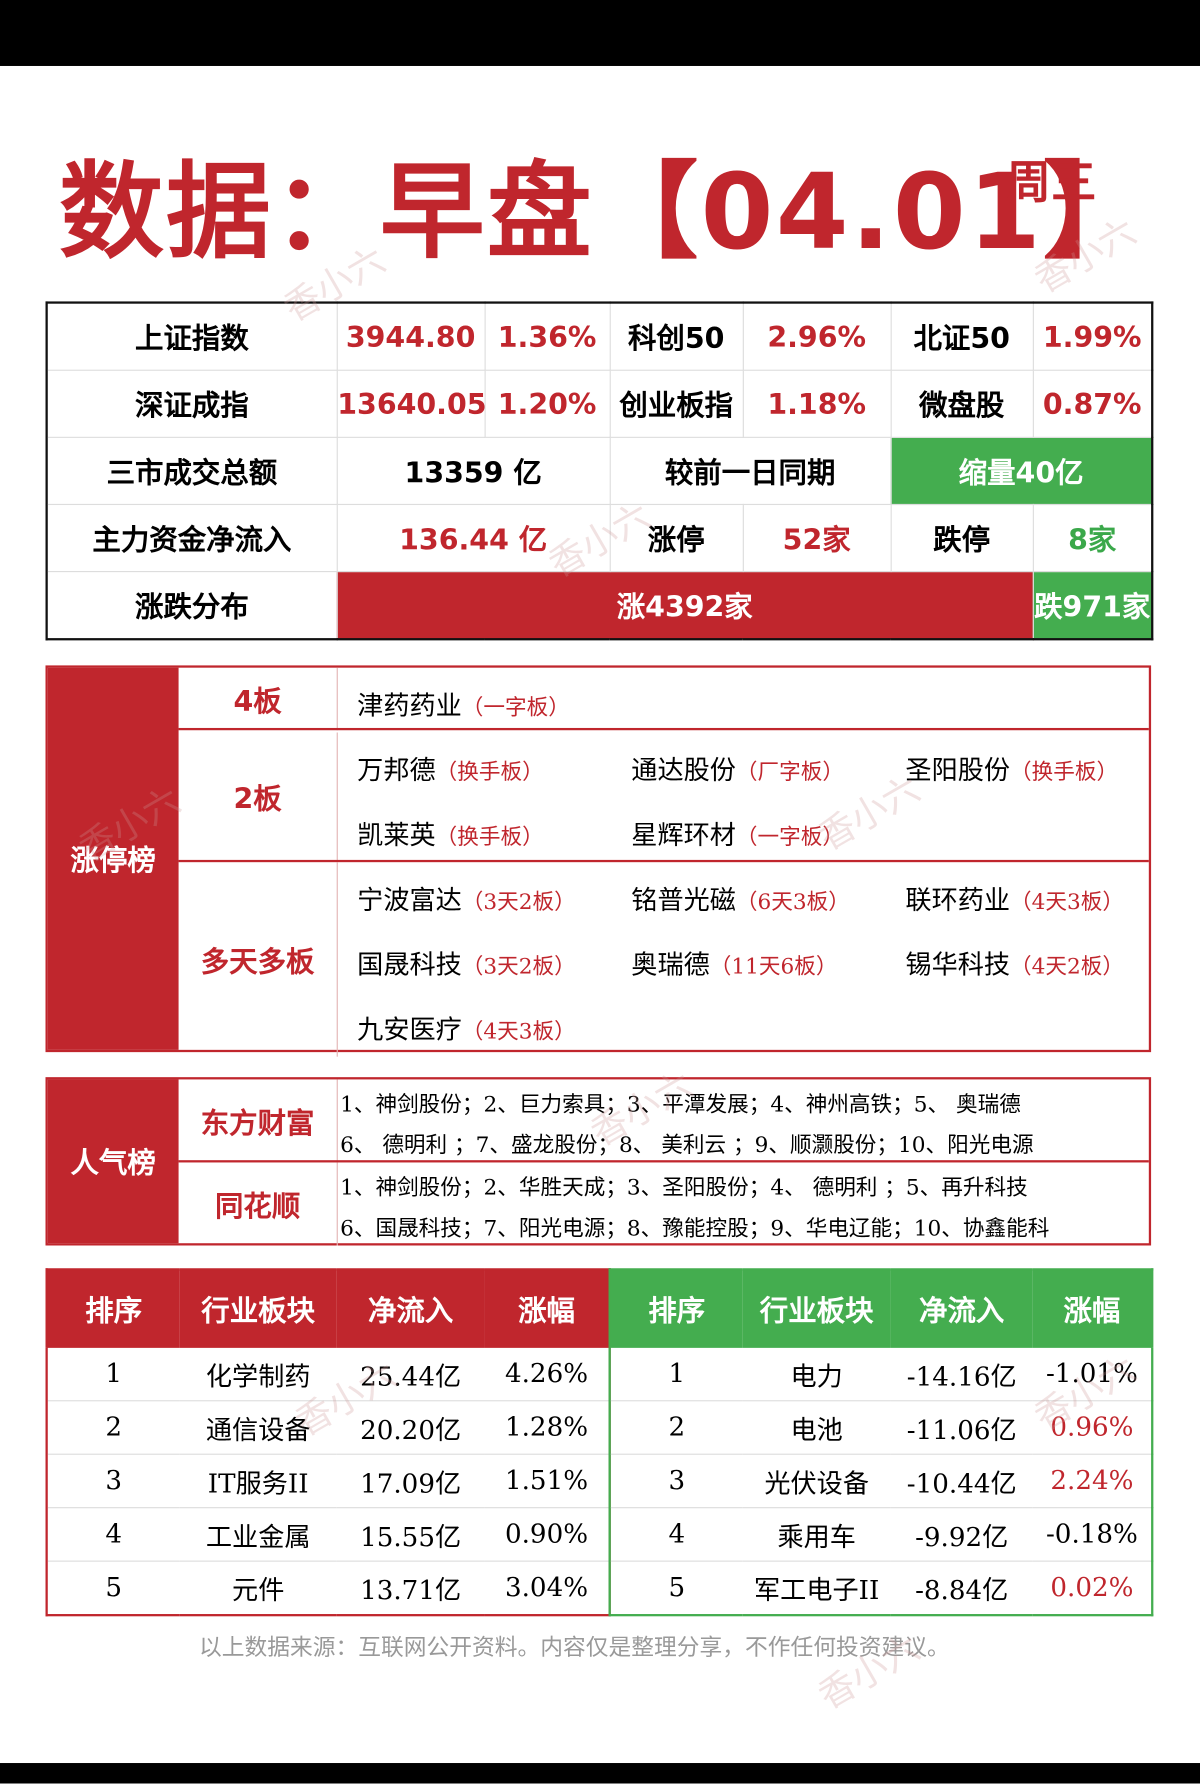 This screenshot has height=1784, width=1200. What do you see at coordinates (258, 1121) in the screenshot?
I see `source-label: 东方财富` at bounding box center [258, 1121].